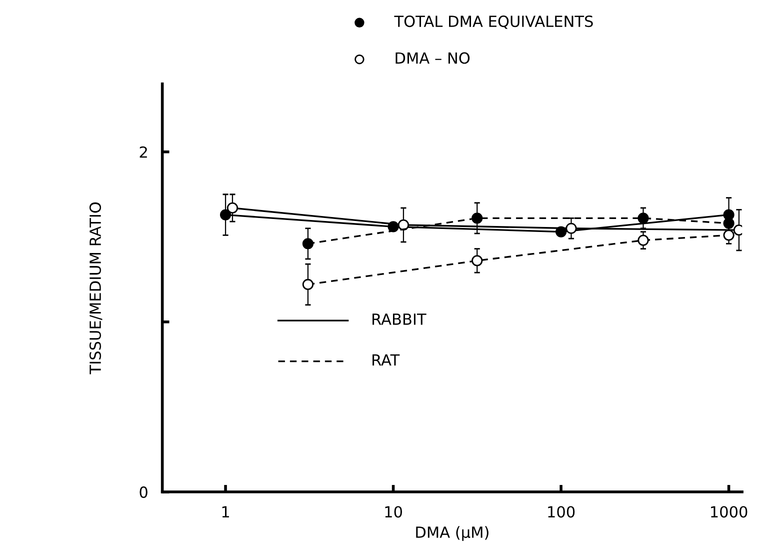 The height and width of the screenshot is (559, 773). What do you see at coordinates (452, 533) in the screenshot?
I see `x-axis-title: DMA (µM)` at bounding box center [452, 533].